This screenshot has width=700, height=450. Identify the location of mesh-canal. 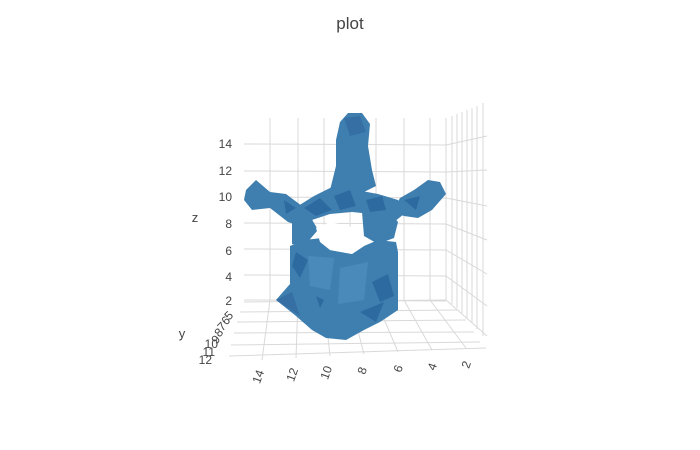
(340, 238).